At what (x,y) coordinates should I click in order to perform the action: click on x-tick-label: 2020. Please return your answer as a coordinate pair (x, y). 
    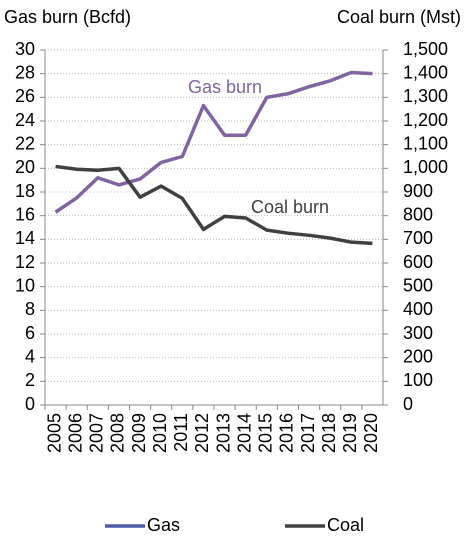
    Looking at the image, I should click on (371, 433).